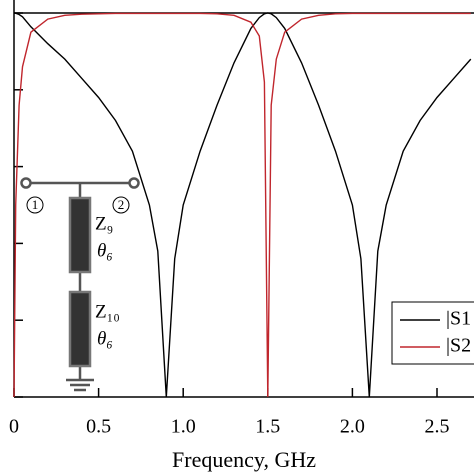  What do you see at coordinates (267, 427) in the screenshot?
I see `x-tick-label: 1.5` at bounding box center [267, 427].